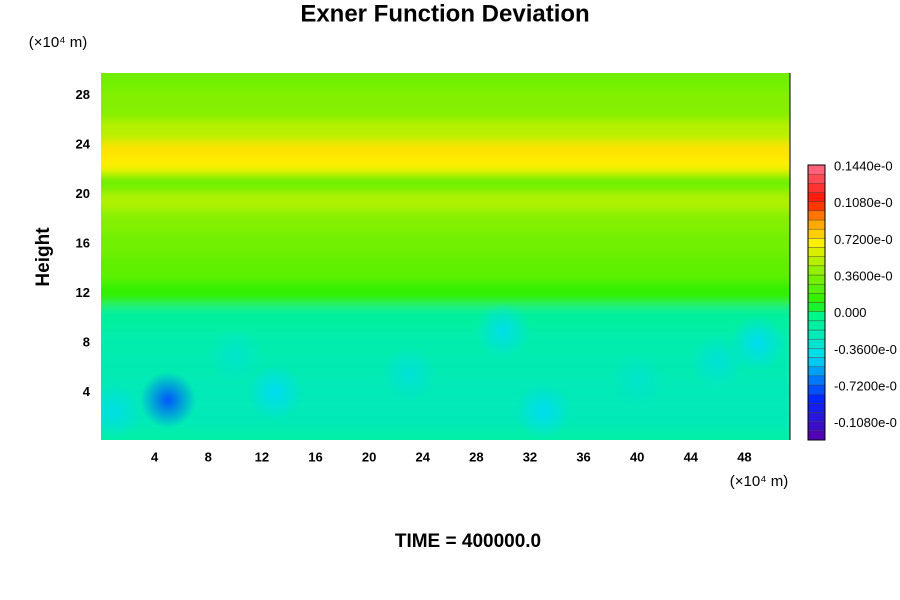 Image resolution: width=900 pixels, height=600 pixels. I want to click on y-tick-label: 24, so click(83, 144).